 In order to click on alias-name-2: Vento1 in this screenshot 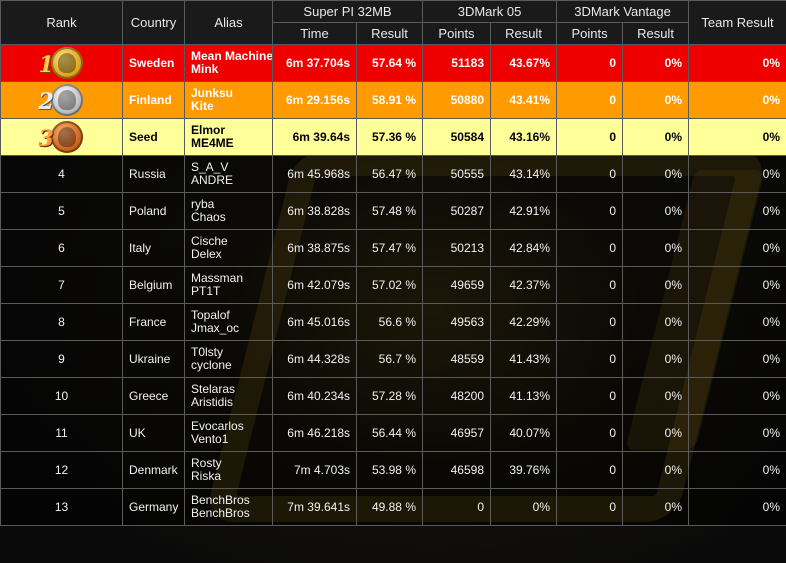, I will do `click(210, 439)`.